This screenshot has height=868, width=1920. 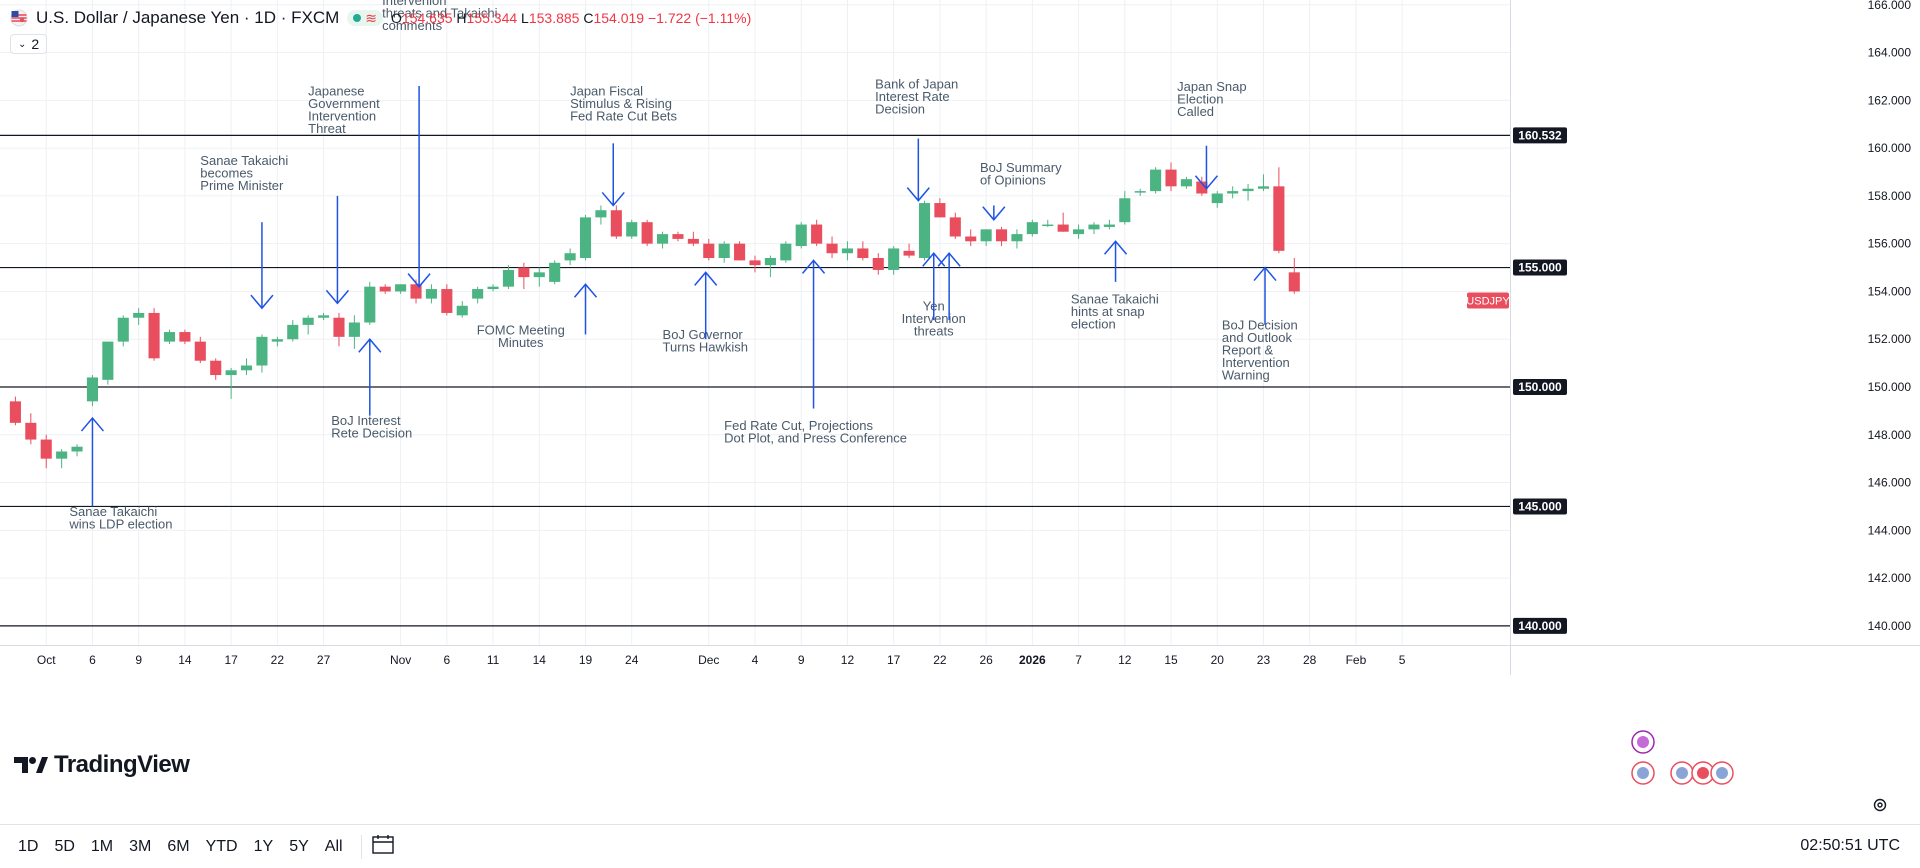 I want to click on range-5y: 5Y, so click(x=299, y=846).